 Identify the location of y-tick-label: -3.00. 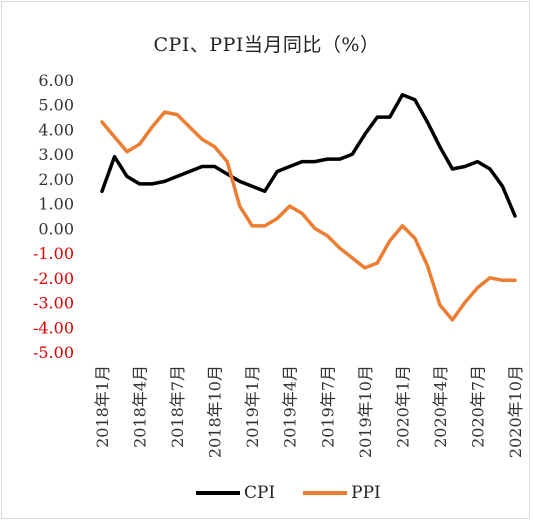
(53, 303).